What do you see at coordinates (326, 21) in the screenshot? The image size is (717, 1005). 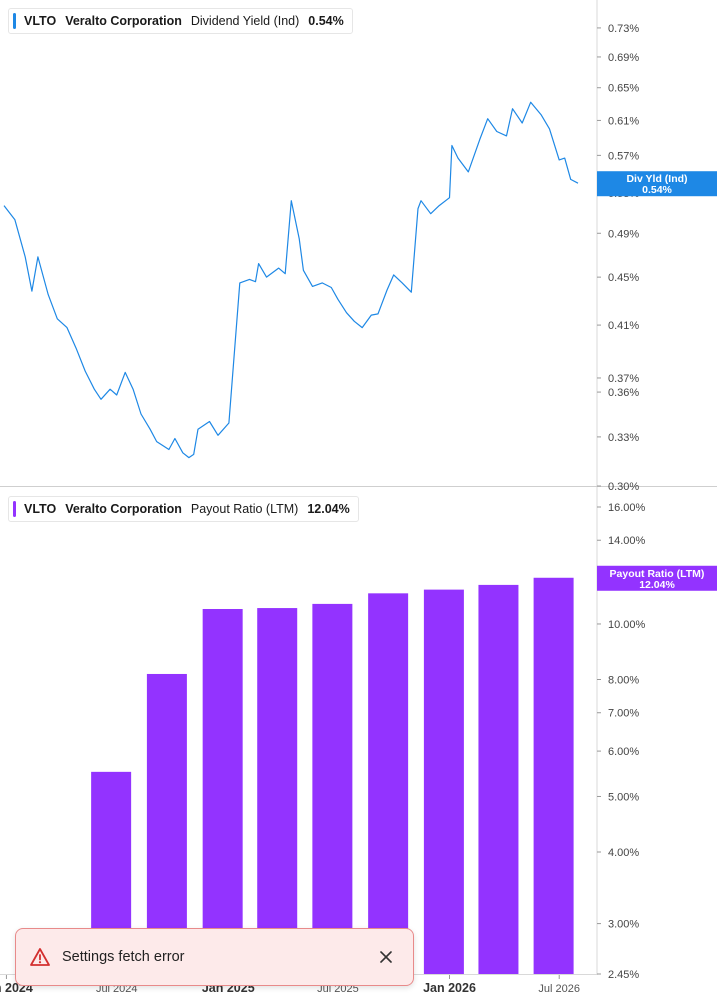 I see `legend-value: 0.54%` at bounding box center [326, 21].